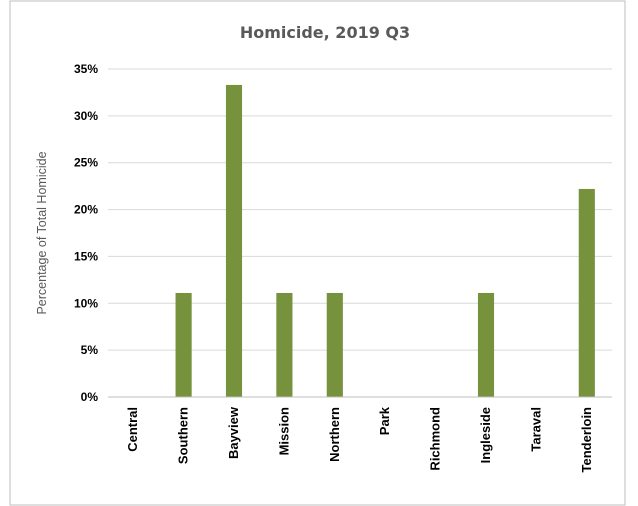  I want to click on y-tick-label: 30%, so click(86, 116).